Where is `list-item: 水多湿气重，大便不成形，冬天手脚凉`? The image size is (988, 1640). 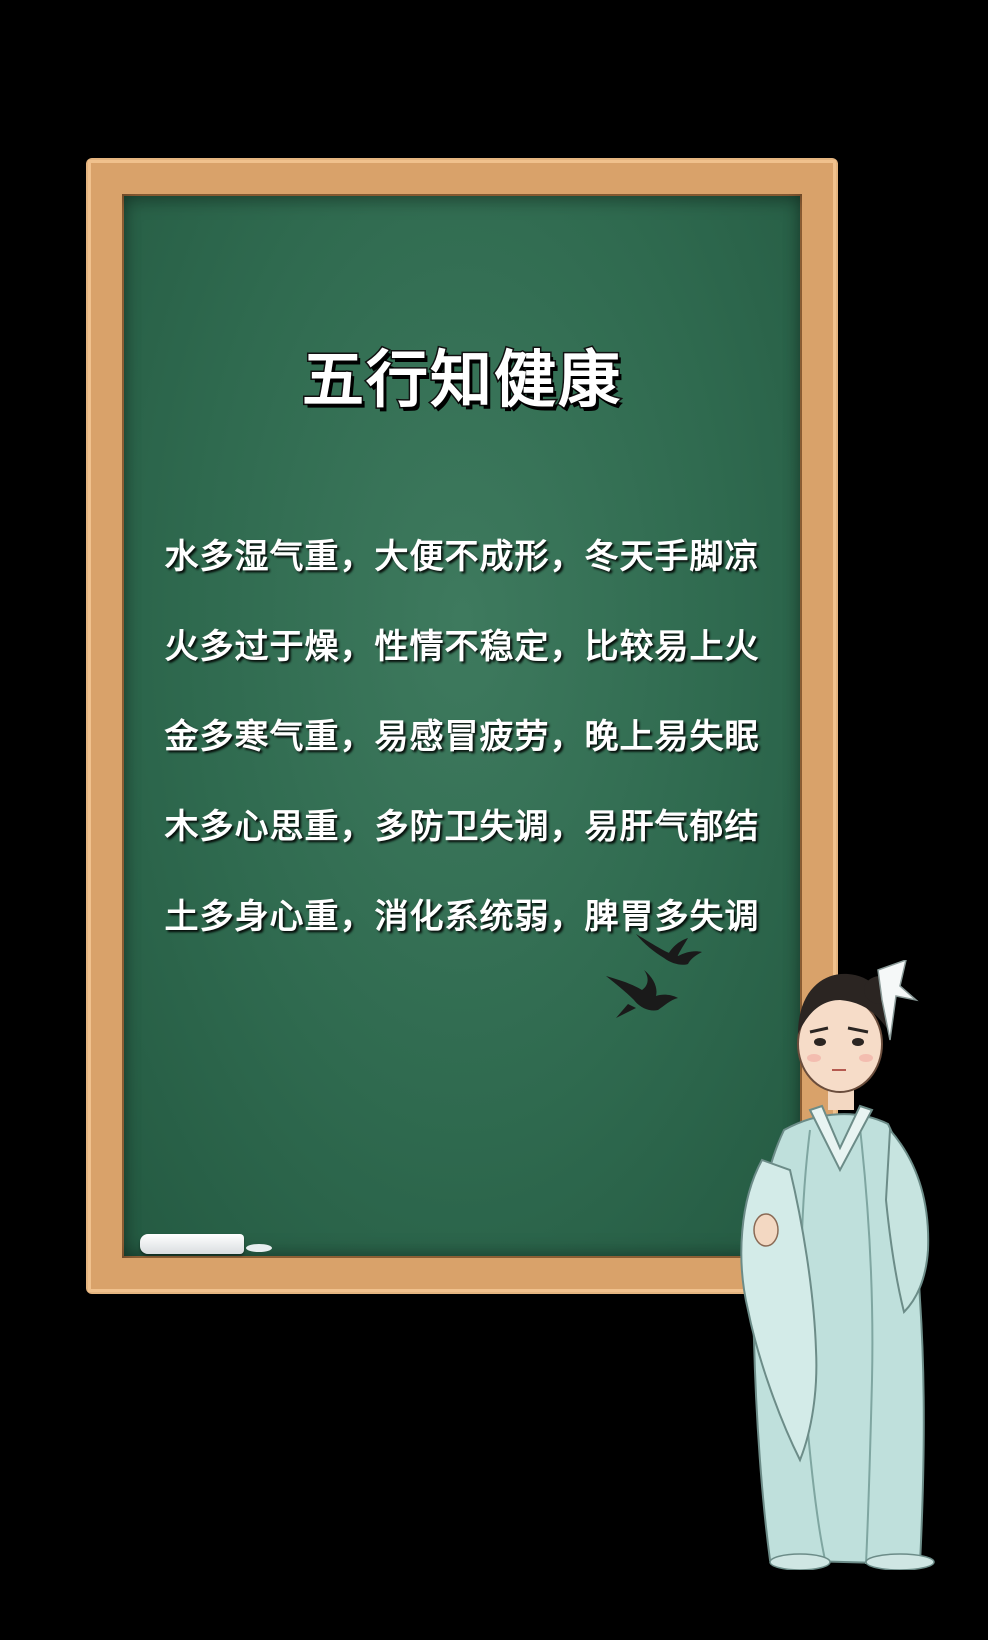
list-item: 水多湿气重，大便不成形，冬天手脚凉 is located at coordinates (462, 557).